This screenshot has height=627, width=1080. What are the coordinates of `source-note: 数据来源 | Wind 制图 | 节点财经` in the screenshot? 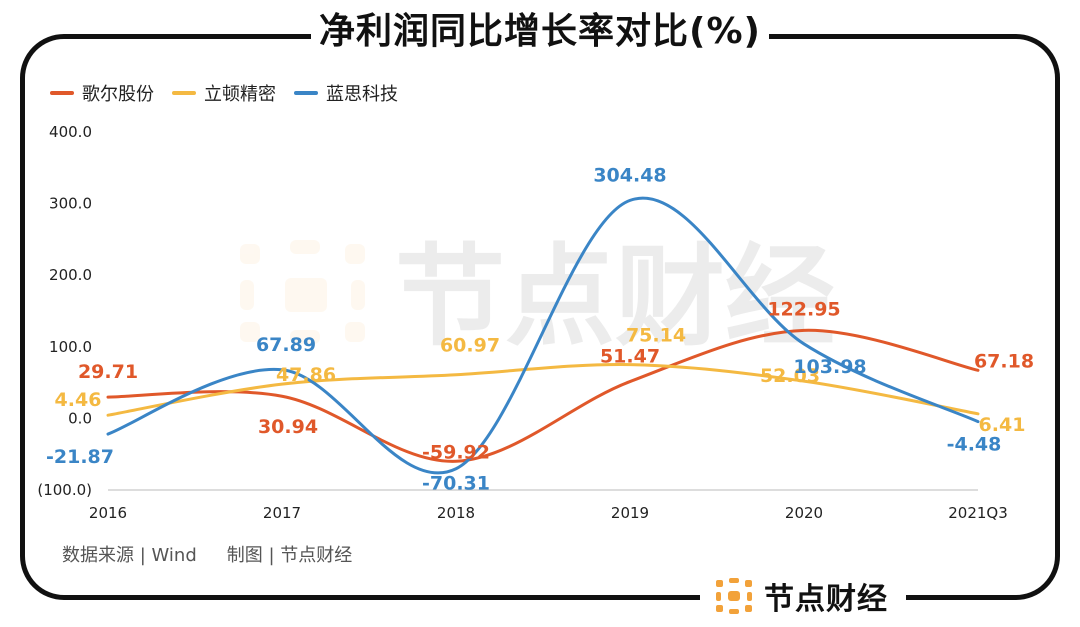 It's located at (207, 554).